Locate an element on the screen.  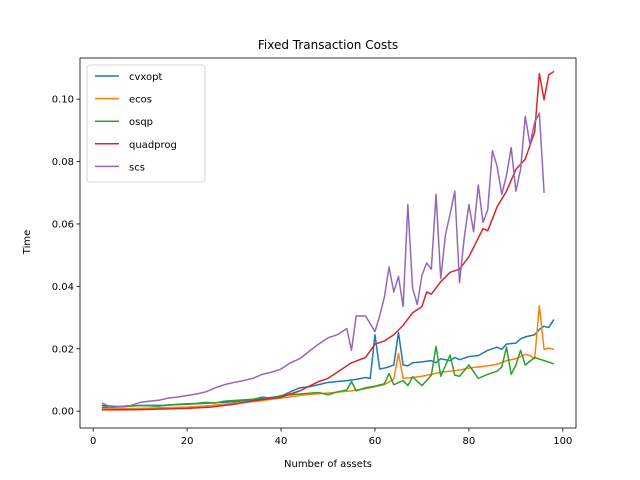
series-line-osqp is located at coordinates (328, 377).